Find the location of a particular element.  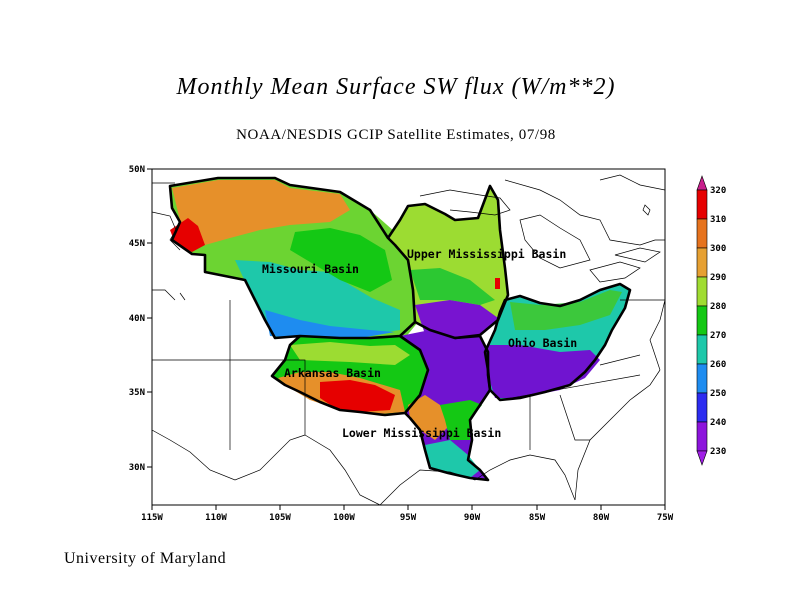

missouri-green is located at coordinates (341, 260).